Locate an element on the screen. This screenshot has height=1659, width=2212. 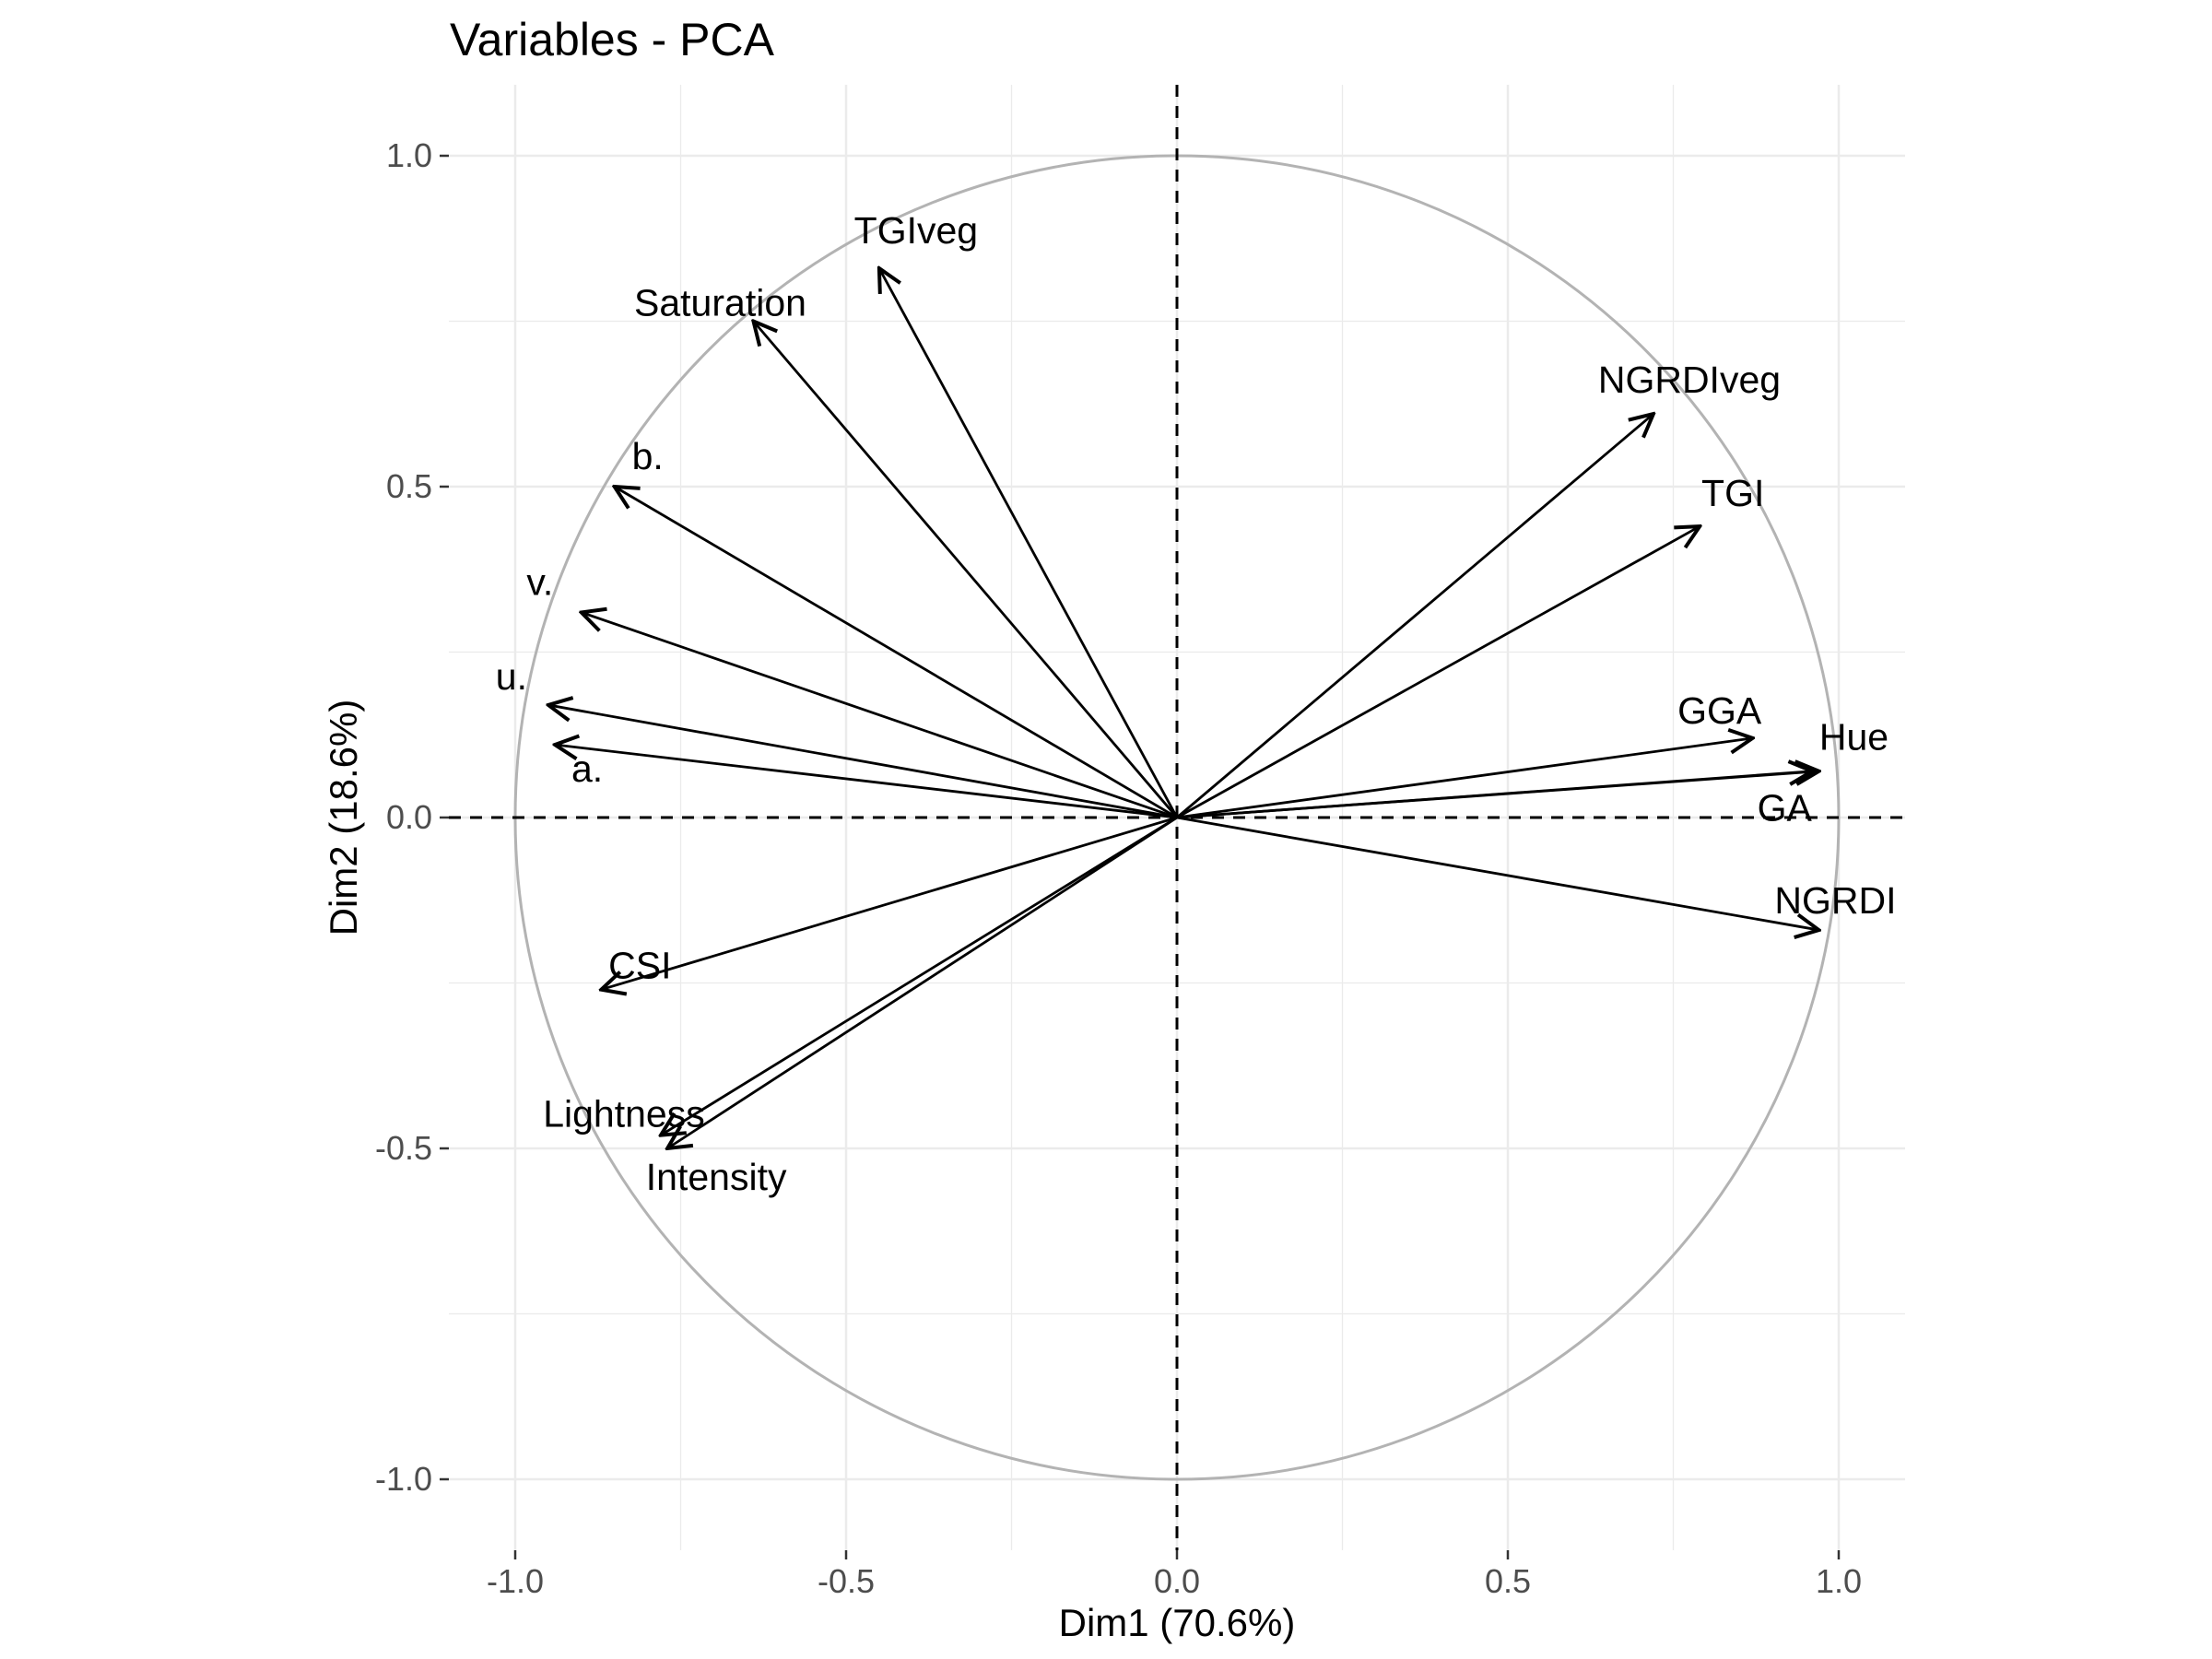
arrow-ngrdiveg is located at coordinates (1414, 616).